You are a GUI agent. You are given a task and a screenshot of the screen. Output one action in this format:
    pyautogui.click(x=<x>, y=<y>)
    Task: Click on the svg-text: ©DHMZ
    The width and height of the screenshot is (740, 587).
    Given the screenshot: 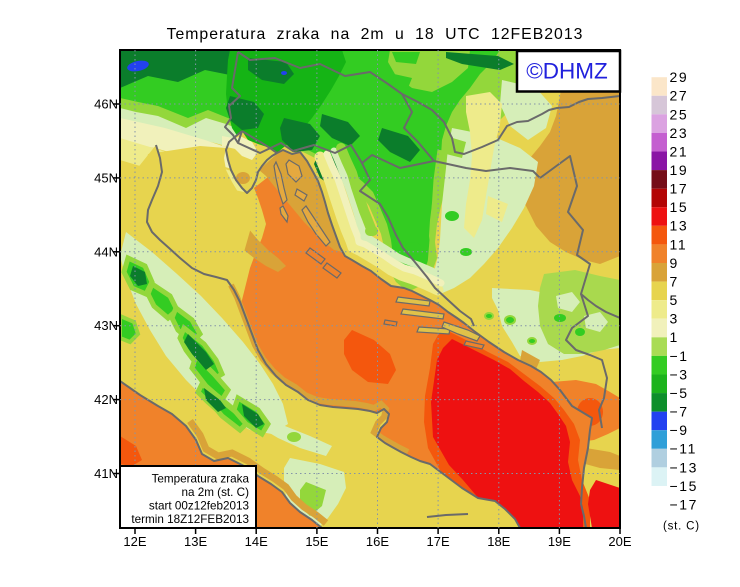 What is the action you would take?
    pyautogui.click(x=567, y=71)
    